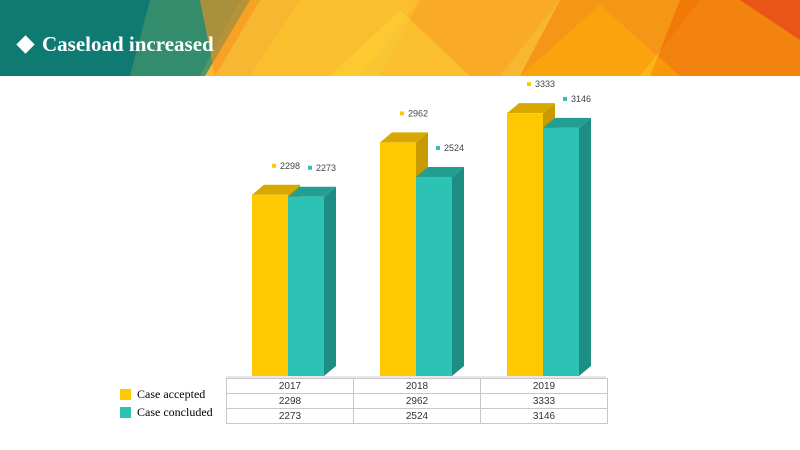  Describe the element at coordinates (290, 401) in the screenshot. I see `data-table-cell: 2298` at that location.